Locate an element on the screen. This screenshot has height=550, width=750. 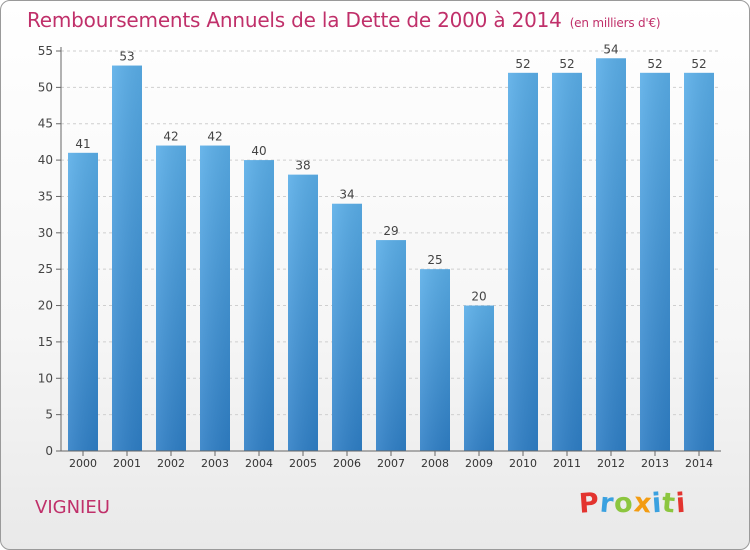
x-tick-label: 2003 is located at coordinates (215, 463).